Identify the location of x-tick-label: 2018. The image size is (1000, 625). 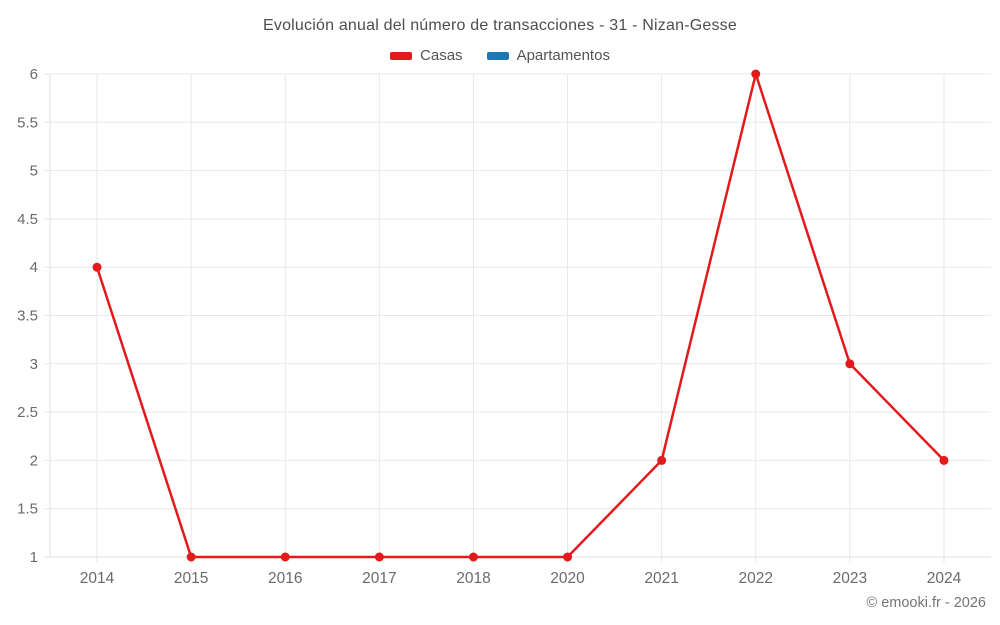
(473, 578).